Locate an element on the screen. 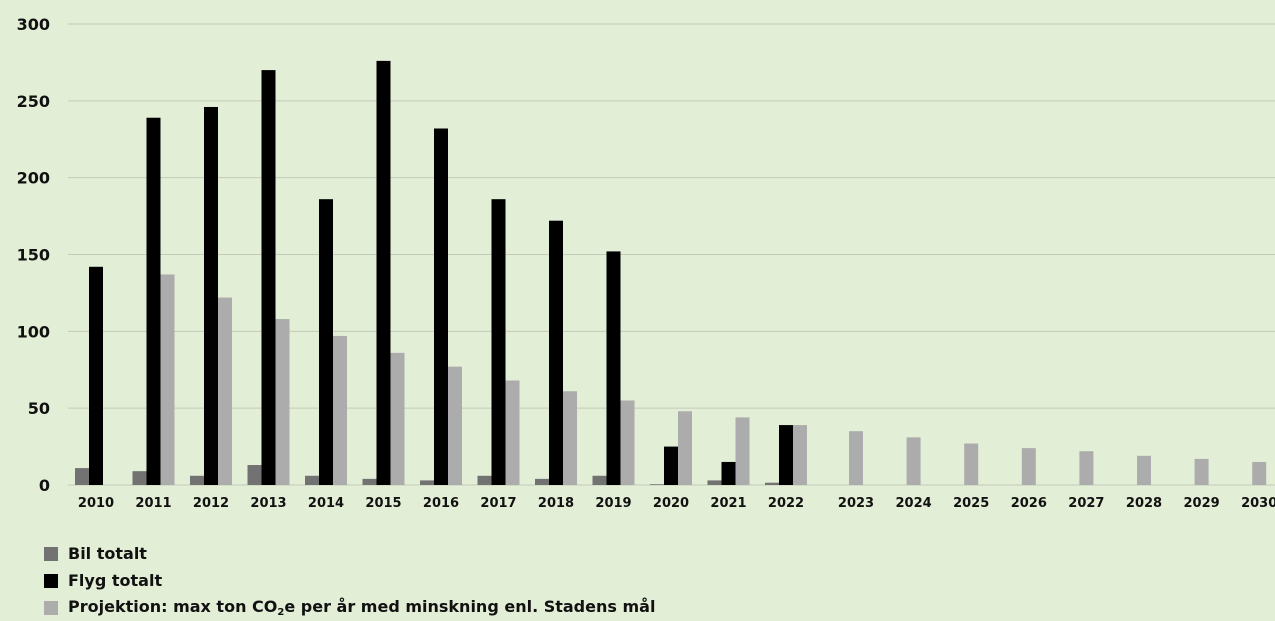 The image size is (1275, 621). bar-projektion-2013 is located at coordinates (282, 402).